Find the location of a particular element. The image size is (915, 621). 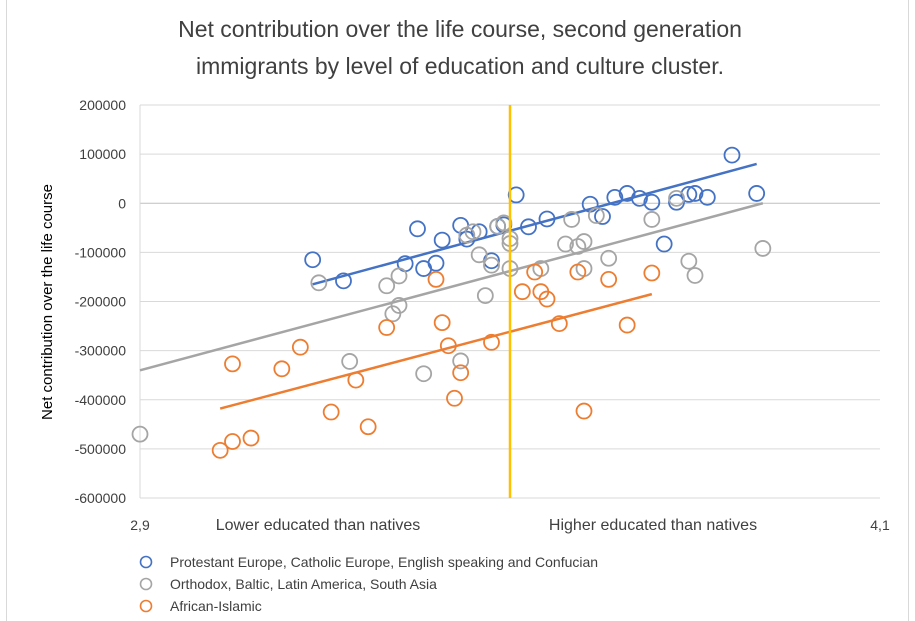

y-tick-label: -400000 is located at coordinates (101, 400).